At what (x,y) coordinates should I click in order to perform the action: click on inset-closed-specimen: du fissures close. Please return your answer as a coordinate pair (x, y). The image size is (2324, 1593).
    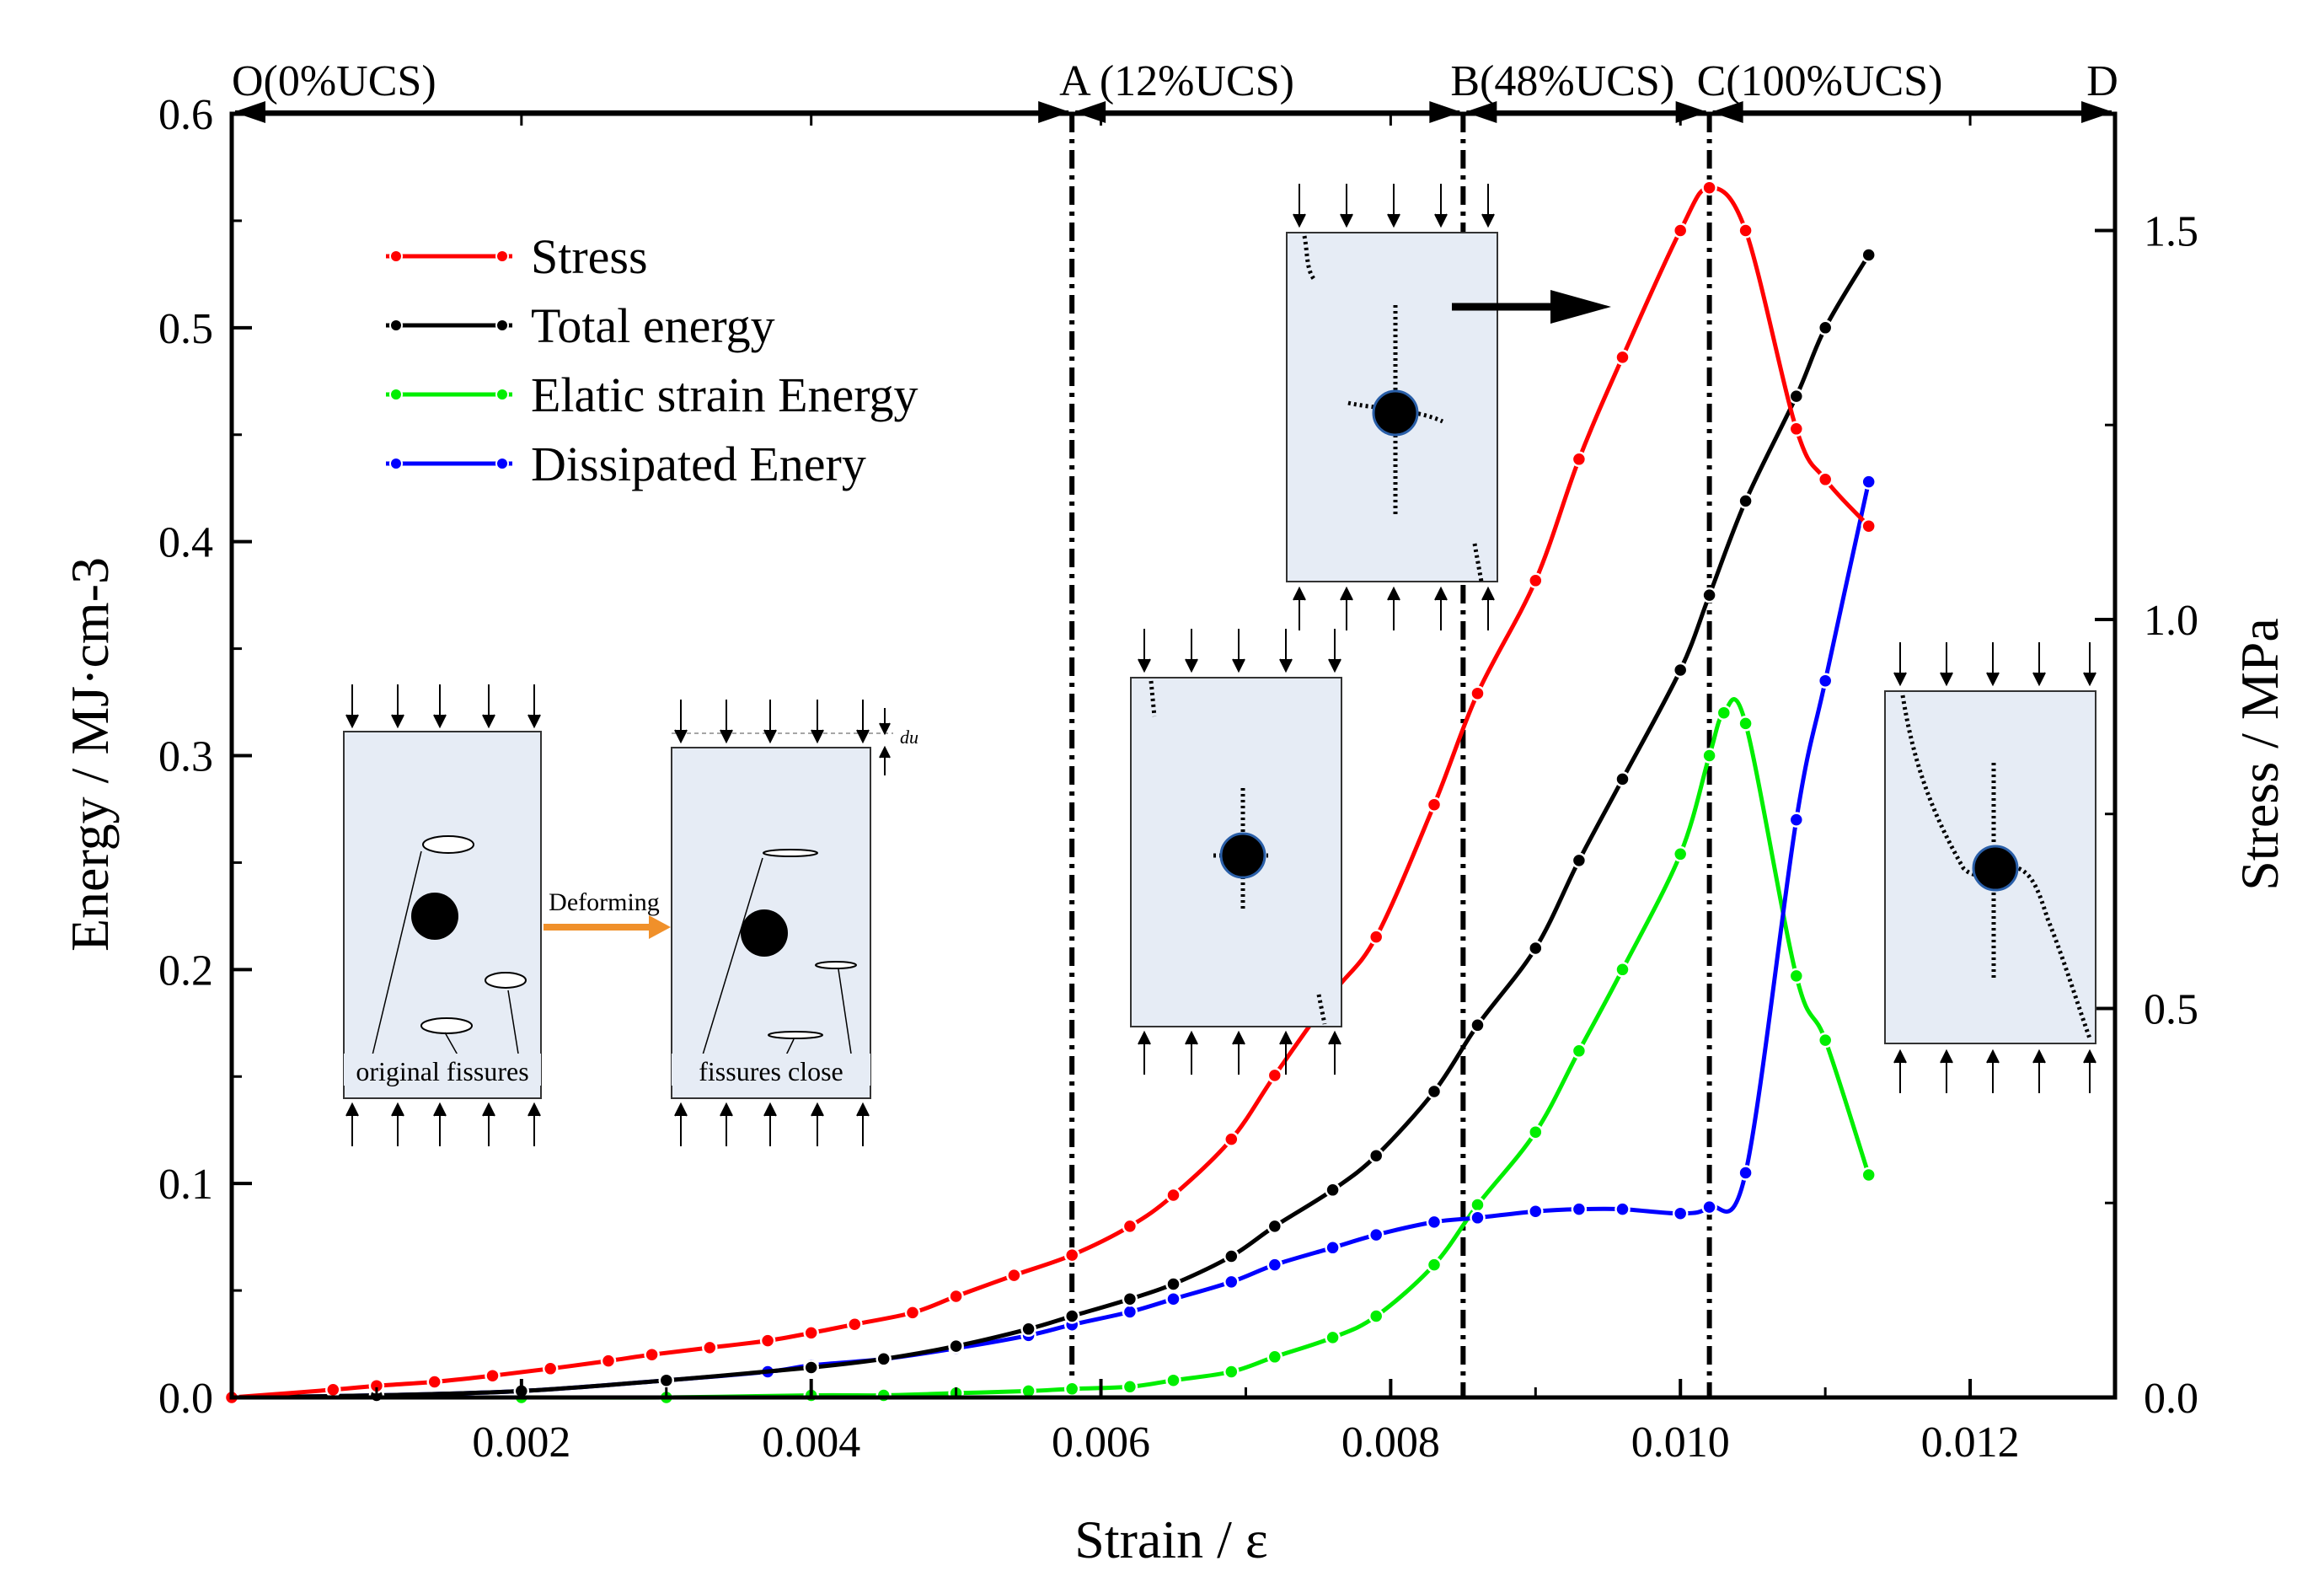
    Looking at the image, I should click on (794, 923).